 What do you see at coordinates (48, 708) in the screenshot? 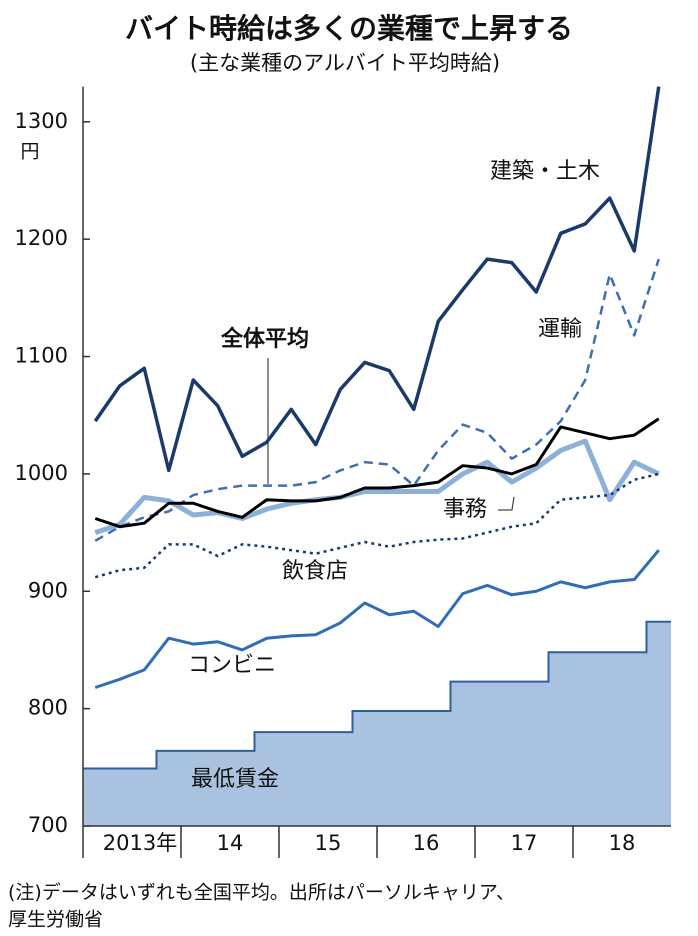
I see `y-tick-label: 800` at bounding box center [48, 708].